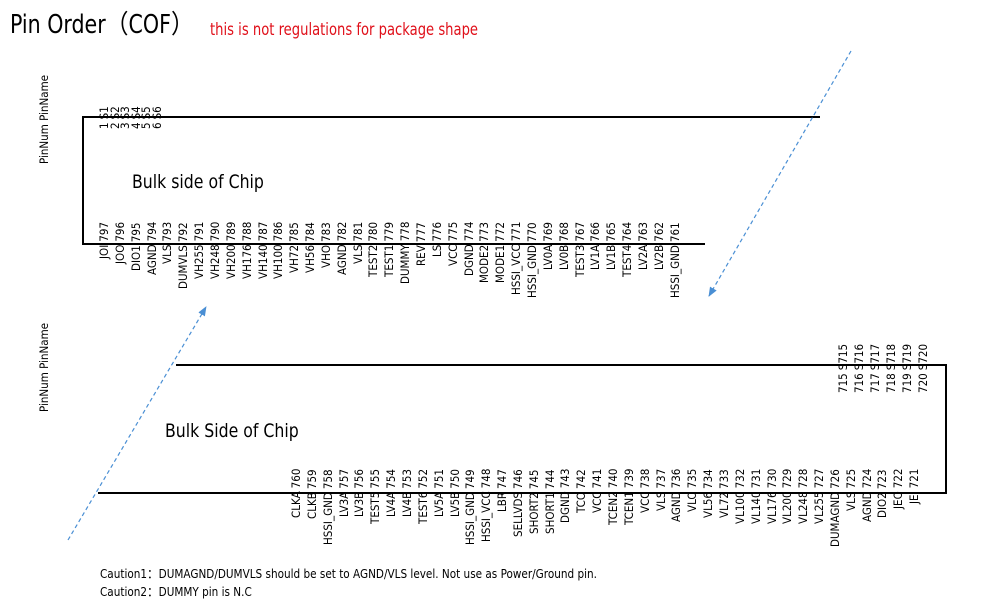  What do you see at coordinates (232, 431) in the screenshot?
I see `chip-bottom-bulk-label: Bulk Side of Chip` at bounding box center [232, 431].